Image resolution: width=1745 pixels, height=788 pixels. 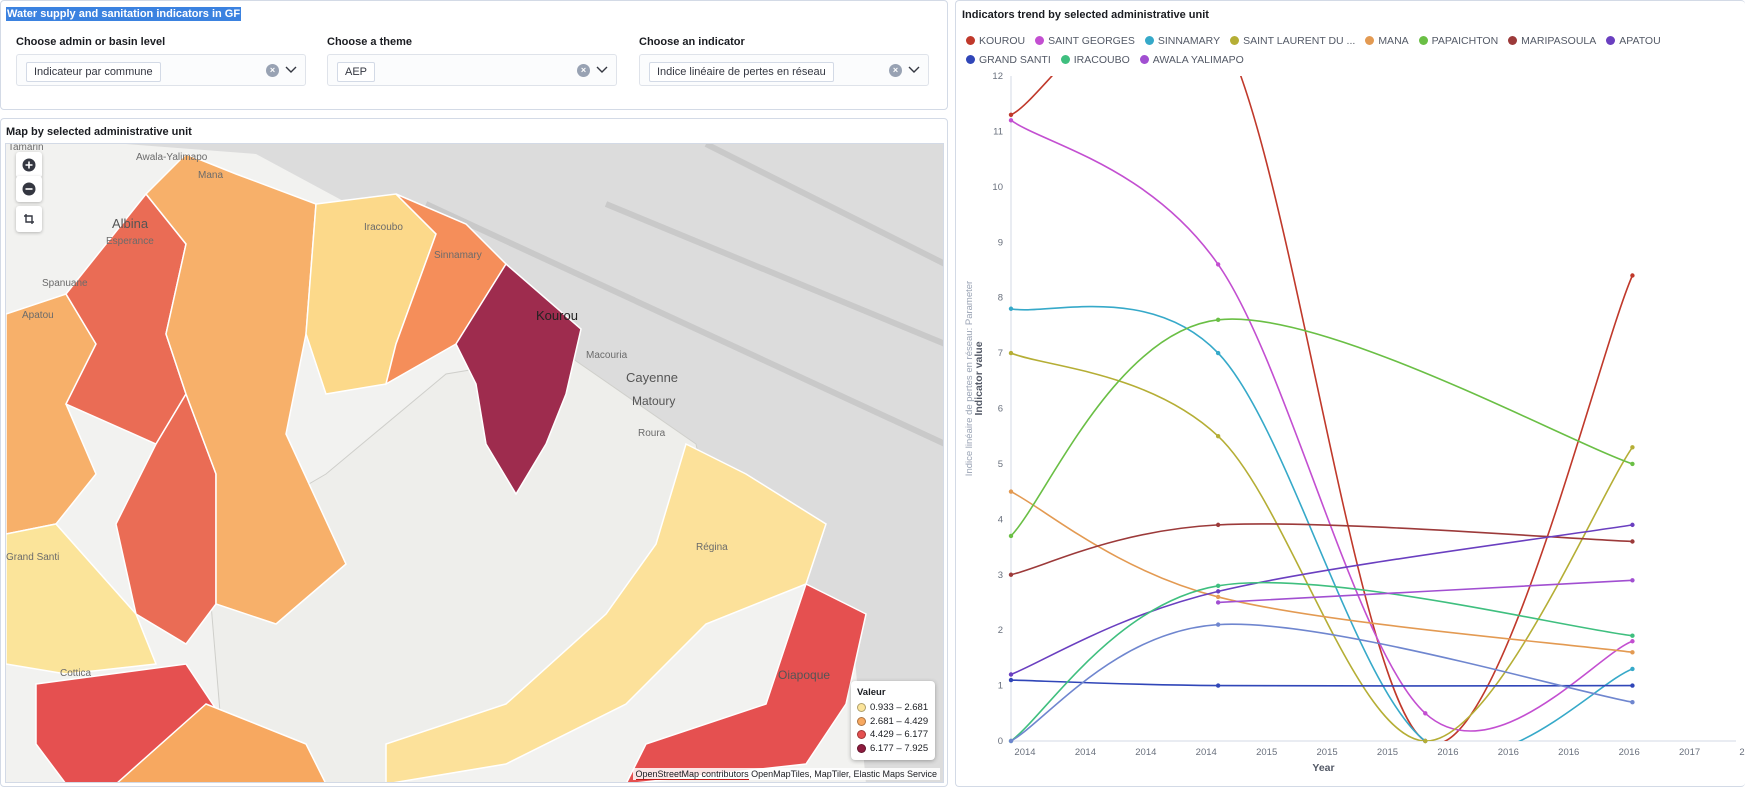 I want to click on legend-swatch, so click(x=861, y=735).